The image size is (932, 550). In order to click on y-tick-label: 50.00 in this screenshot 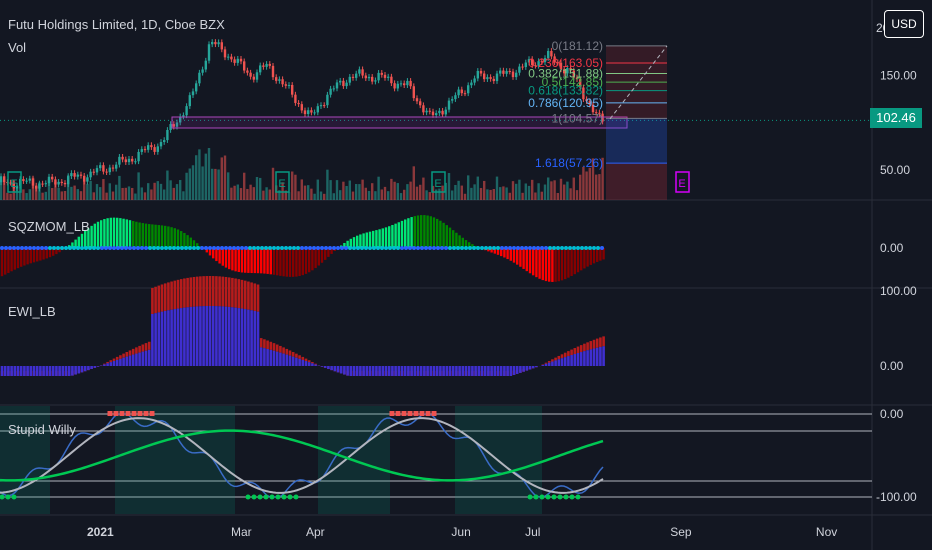, I will do `click(895, 170)`.